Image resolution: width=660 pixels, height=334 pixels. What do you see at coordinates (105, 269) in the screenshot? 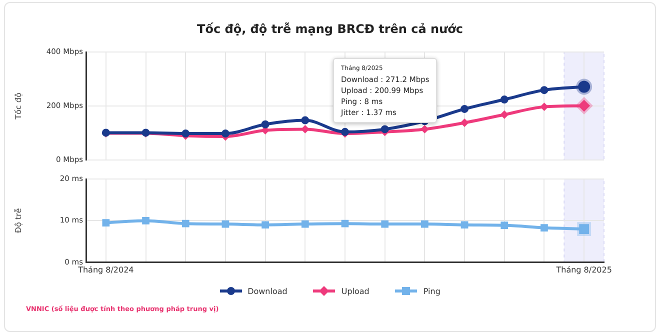
I see `x-tick-label: Tháng 8/2024` at bounding box center [105, 269].